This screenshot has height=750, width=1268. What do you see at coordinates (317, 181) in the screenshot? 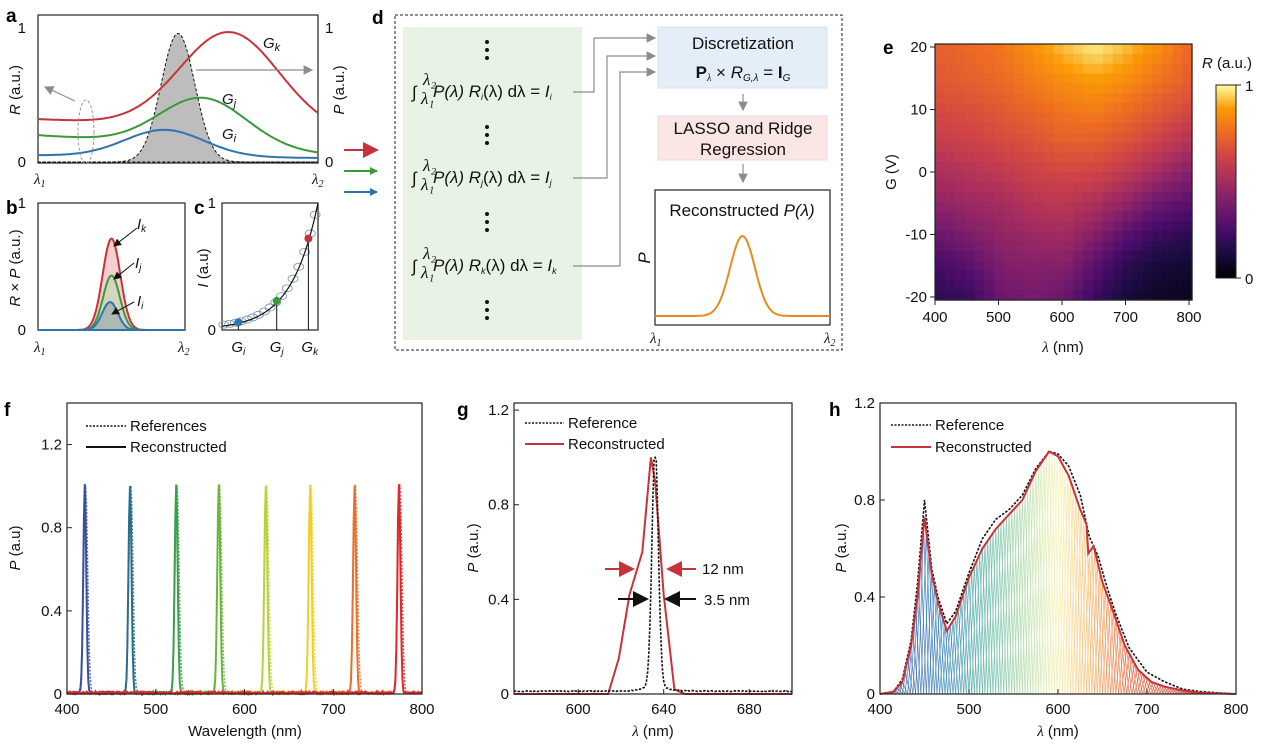
I see `lambda2-label: λ2` at bounding box center [317, 181].